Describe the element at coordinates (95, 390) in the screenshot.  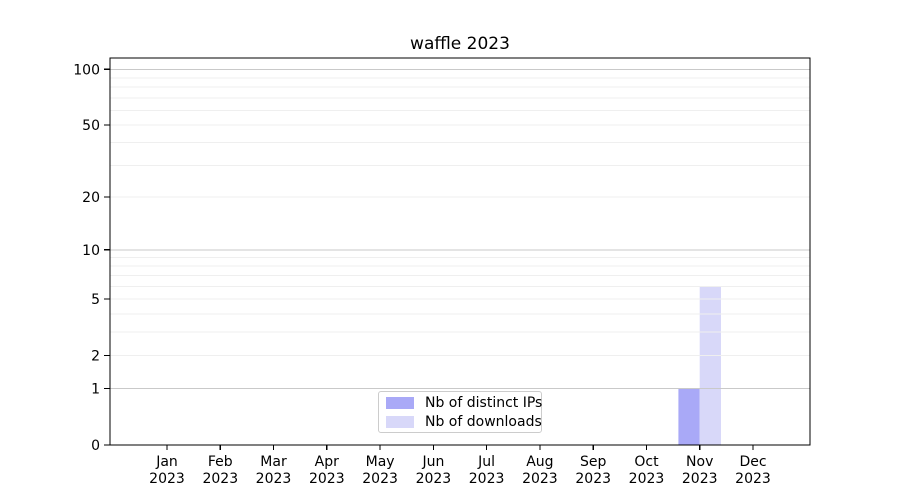
I see `y-tick-label: 1` at that location.